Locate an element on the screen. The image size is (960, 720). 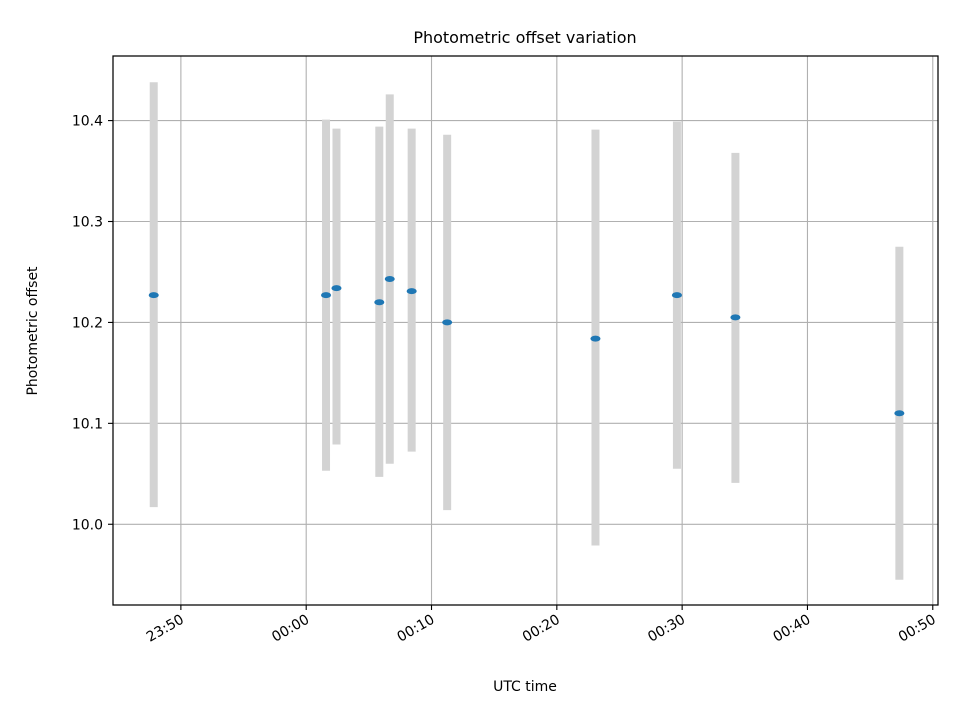
y-axis-ticks: 10.0 10.1 10.2 10.3 10.4 is located at coordinates (92, 323).